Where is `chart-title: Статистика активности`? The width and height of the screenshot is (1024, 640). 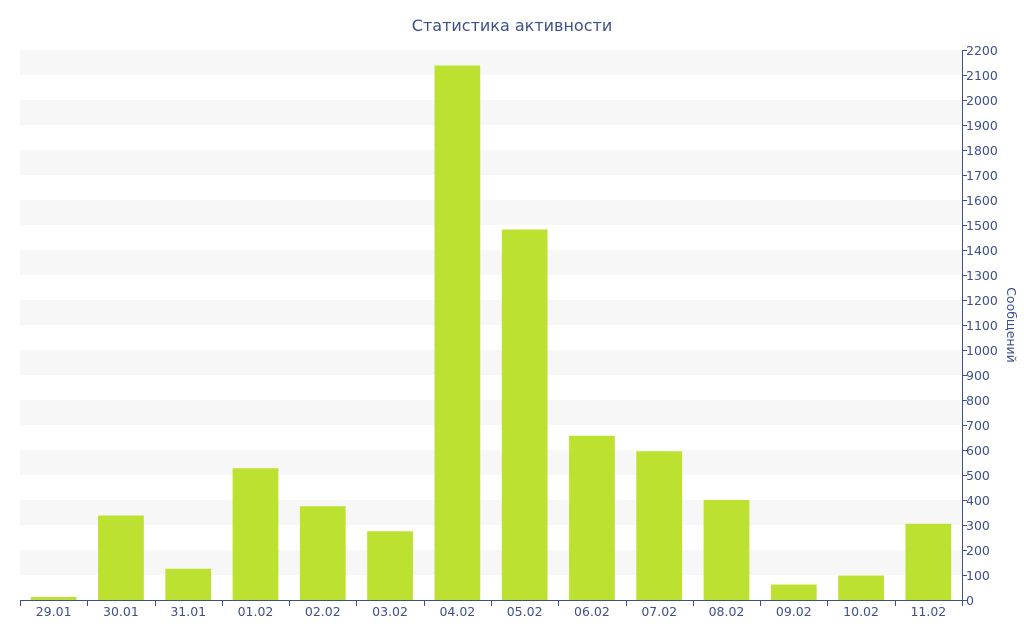 chart-title: Статистика активности is located at coordinates (512, 25).